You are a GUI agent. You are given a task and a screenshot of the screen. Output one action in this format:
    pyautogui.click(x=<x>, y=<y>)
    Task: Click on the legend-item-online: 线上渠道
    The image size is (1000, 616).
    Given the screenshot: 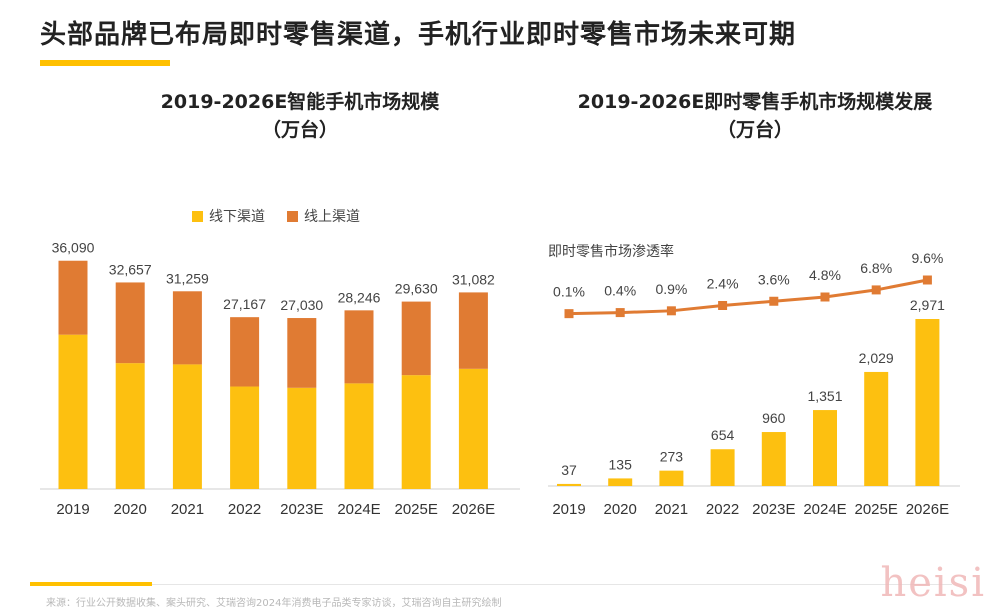 What is the action you would take?
    pyautogui.click(x=323, y=216)
    